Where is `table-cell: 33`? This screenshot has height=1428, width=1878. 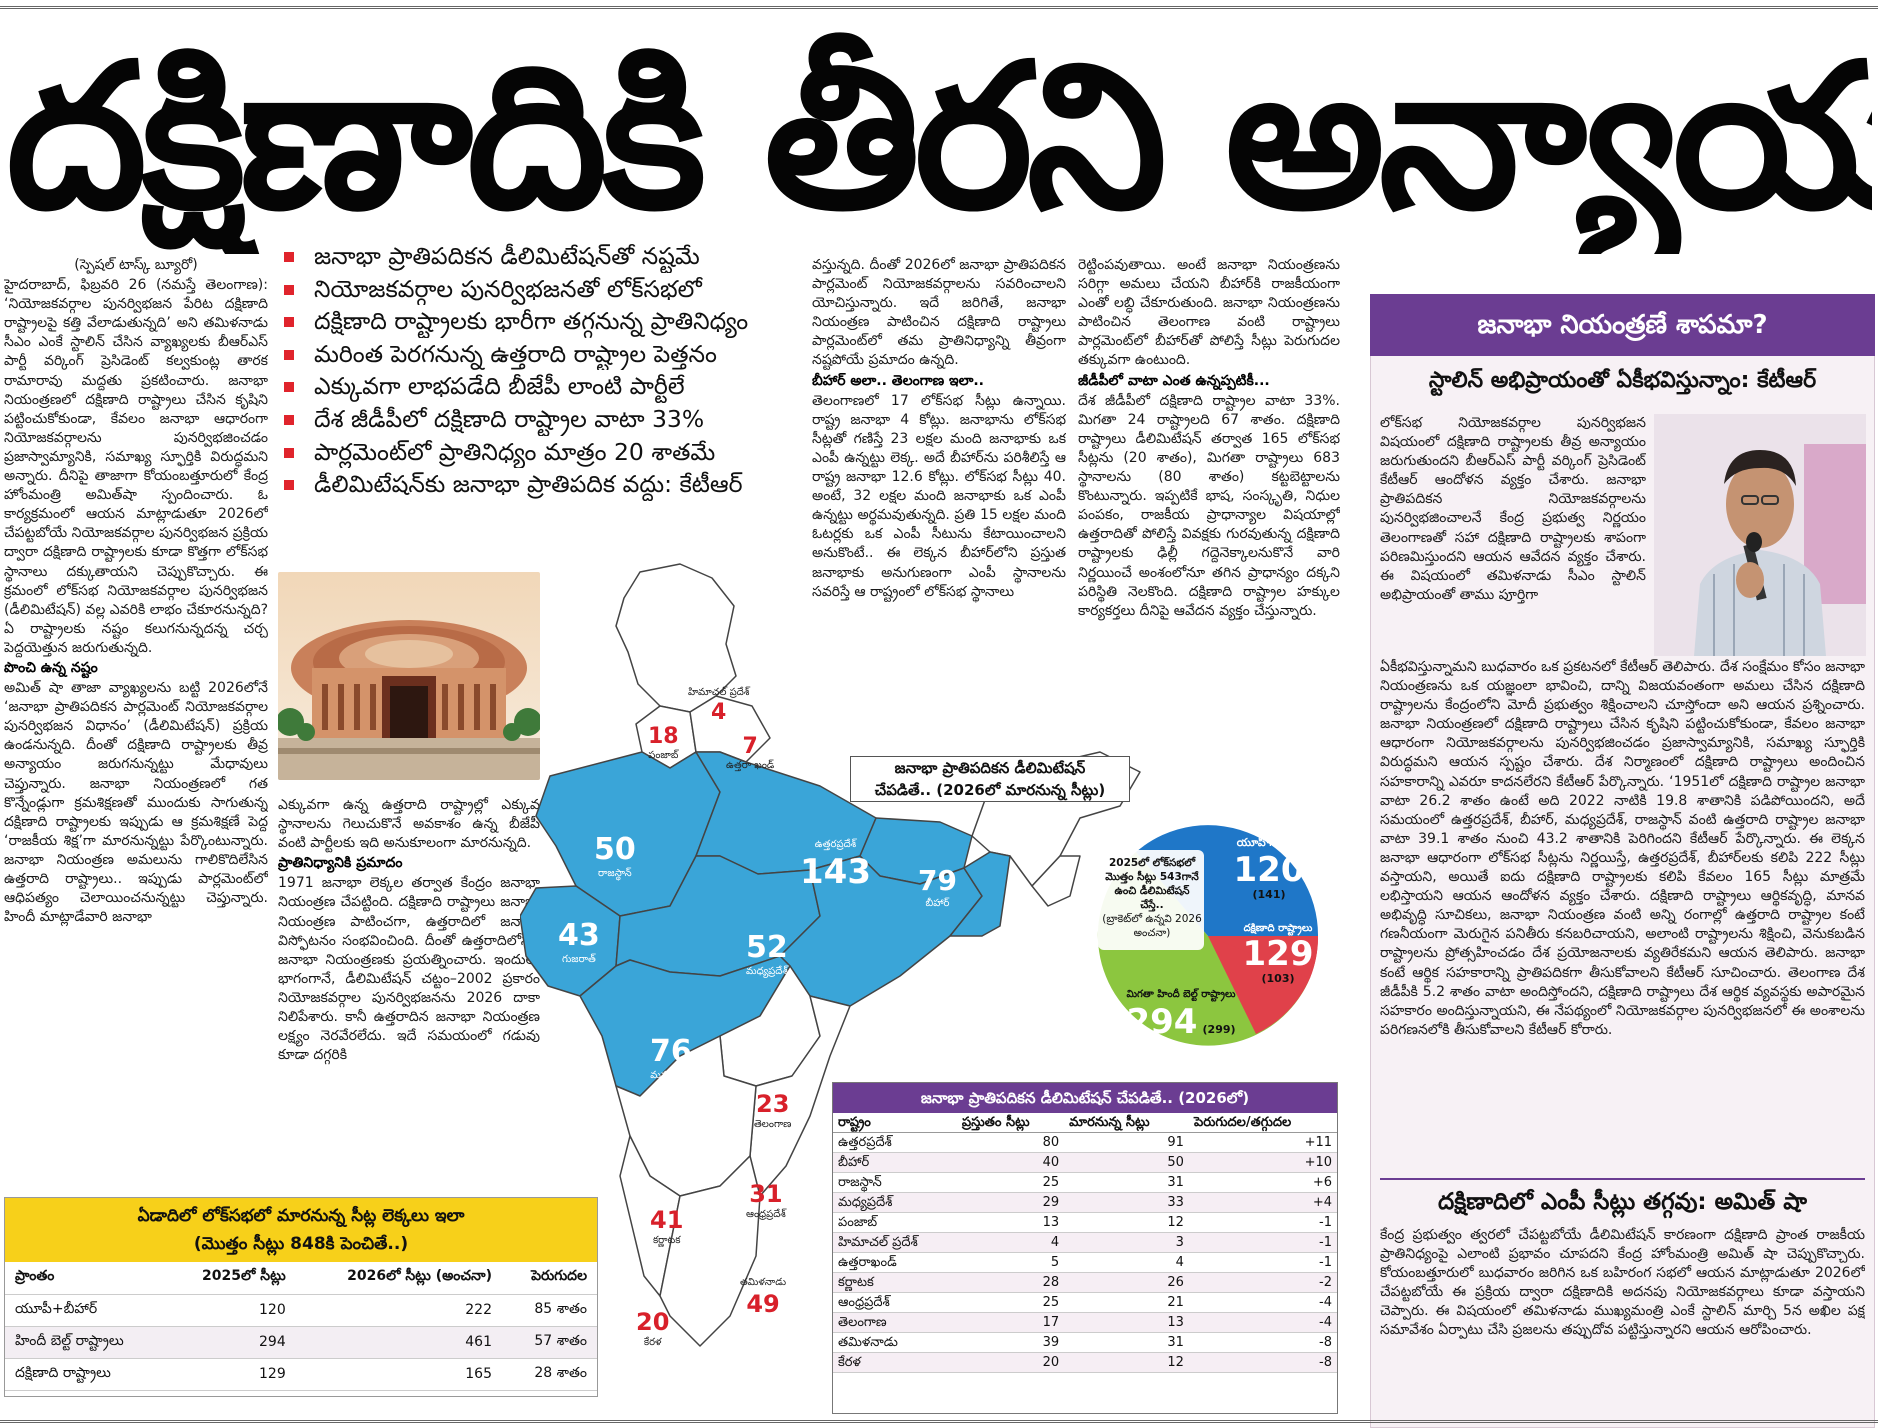
table-cell: 33 is located at coordinates (1126, 1202).